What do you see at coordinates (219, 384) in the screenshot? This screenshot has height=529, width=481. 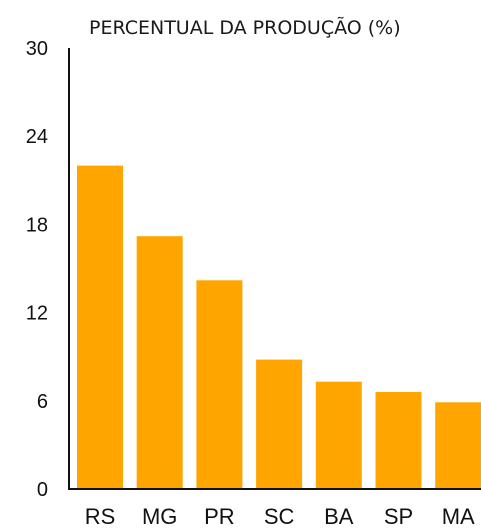 I see `bar-pr` at bounding box center [219, 384].